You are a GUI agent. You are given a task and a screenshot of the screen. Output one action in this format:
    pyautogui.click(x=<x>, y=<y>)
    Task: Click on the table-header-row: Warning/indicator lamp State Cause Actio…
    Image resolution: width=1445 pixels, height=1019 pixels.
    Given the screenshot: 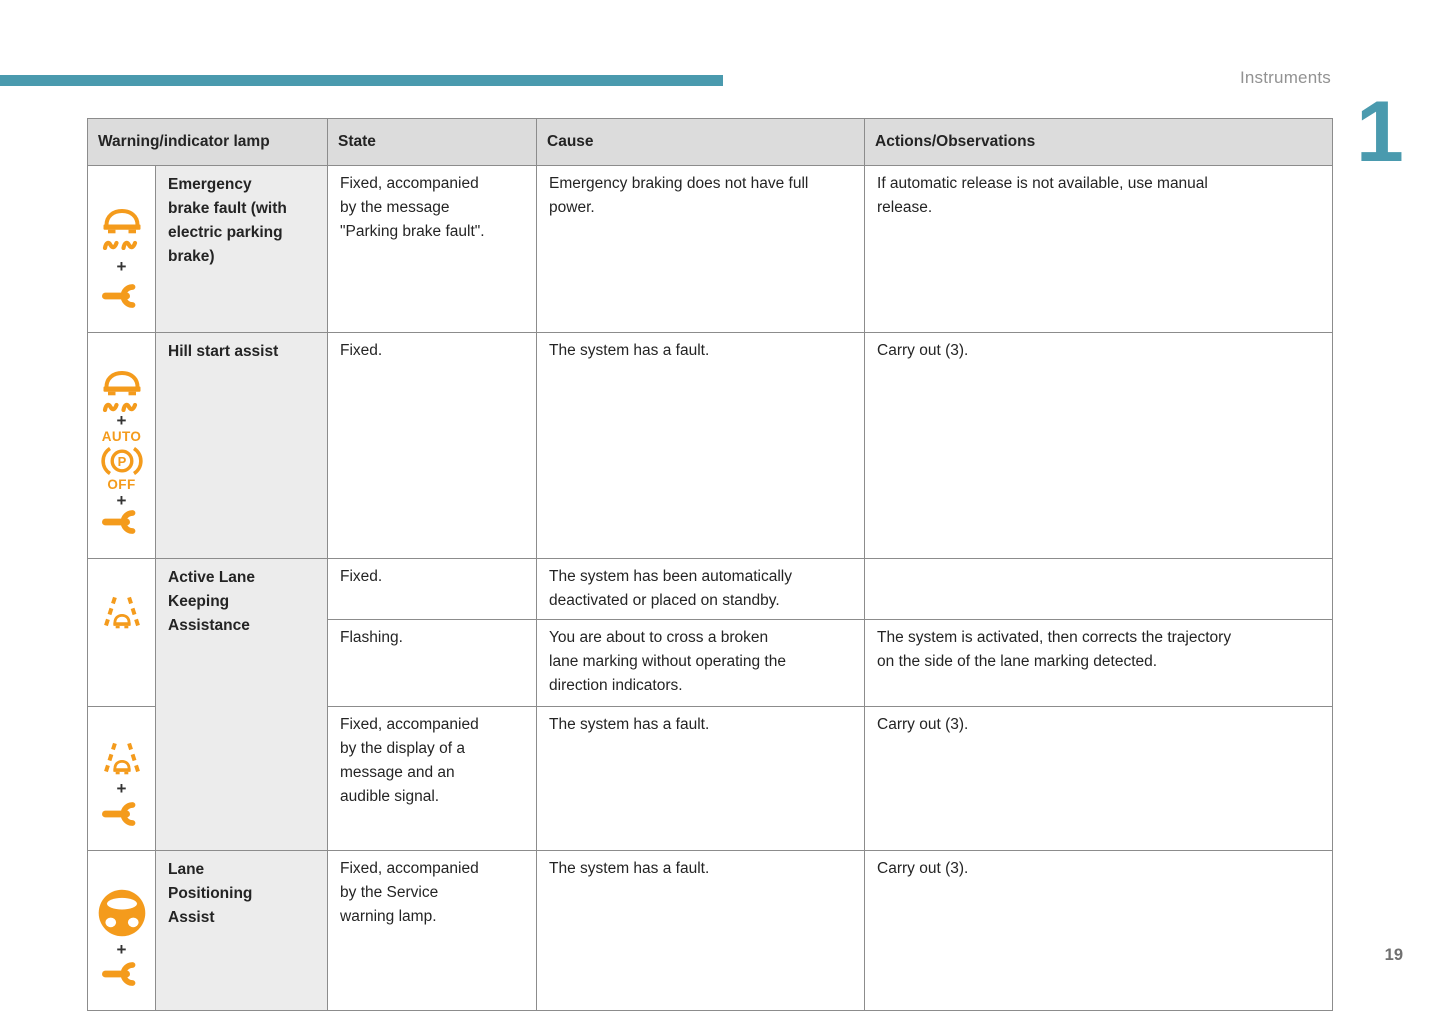 What is the action you would take?
    pyautogui.click(x=710, y=142)
    